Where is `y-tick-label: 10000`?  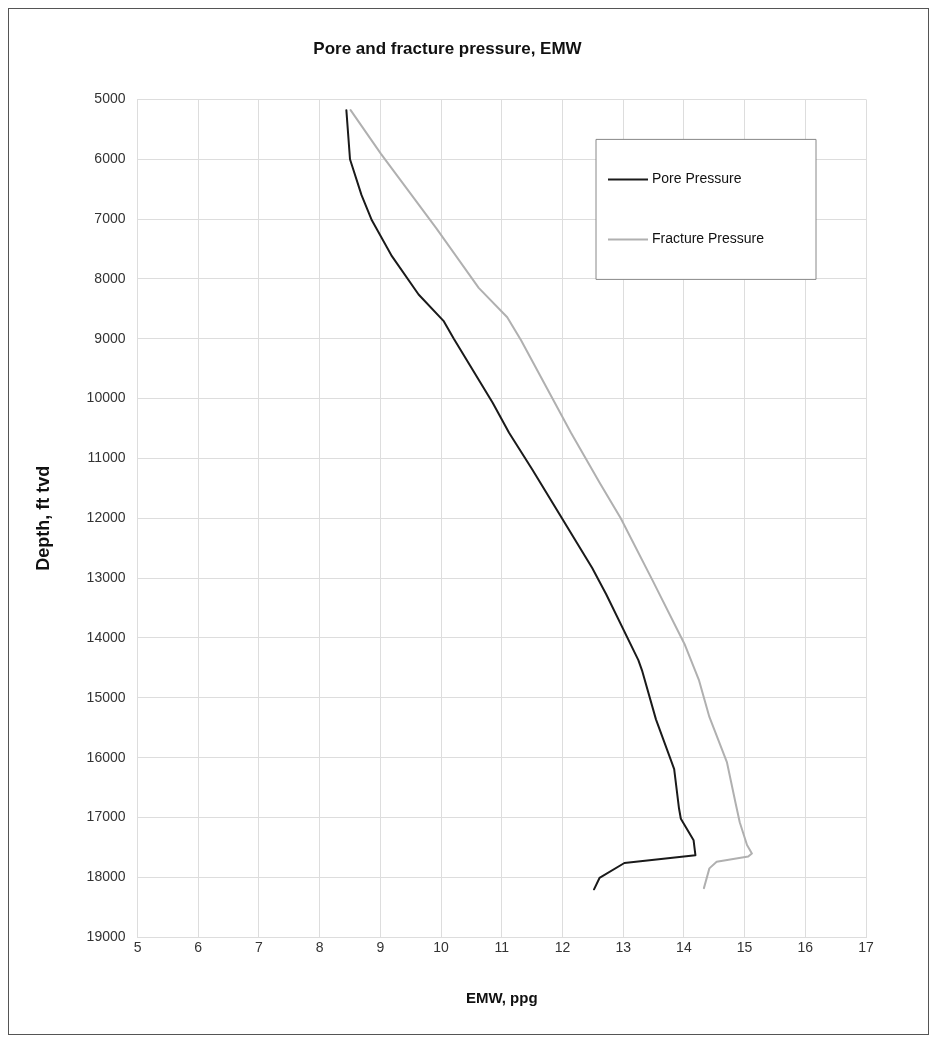
y-tick-label: 10000 is located at coordinates (106, 397).